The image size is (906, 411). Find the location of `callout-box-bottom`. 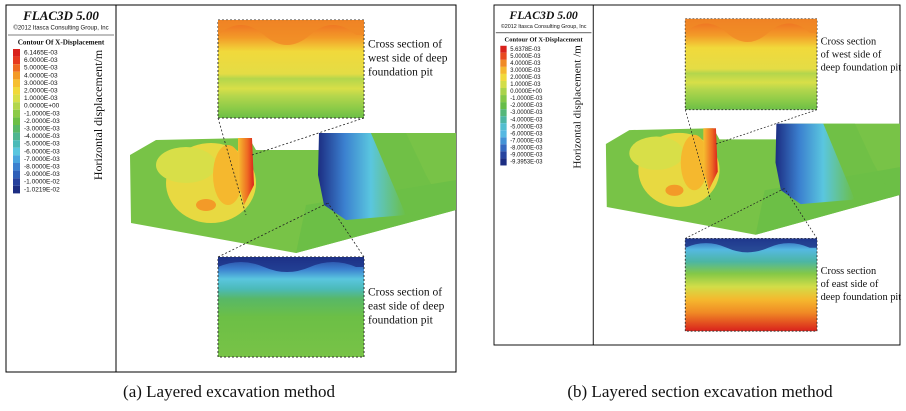

callout-box-bottom is located at coordinates (291, 307).